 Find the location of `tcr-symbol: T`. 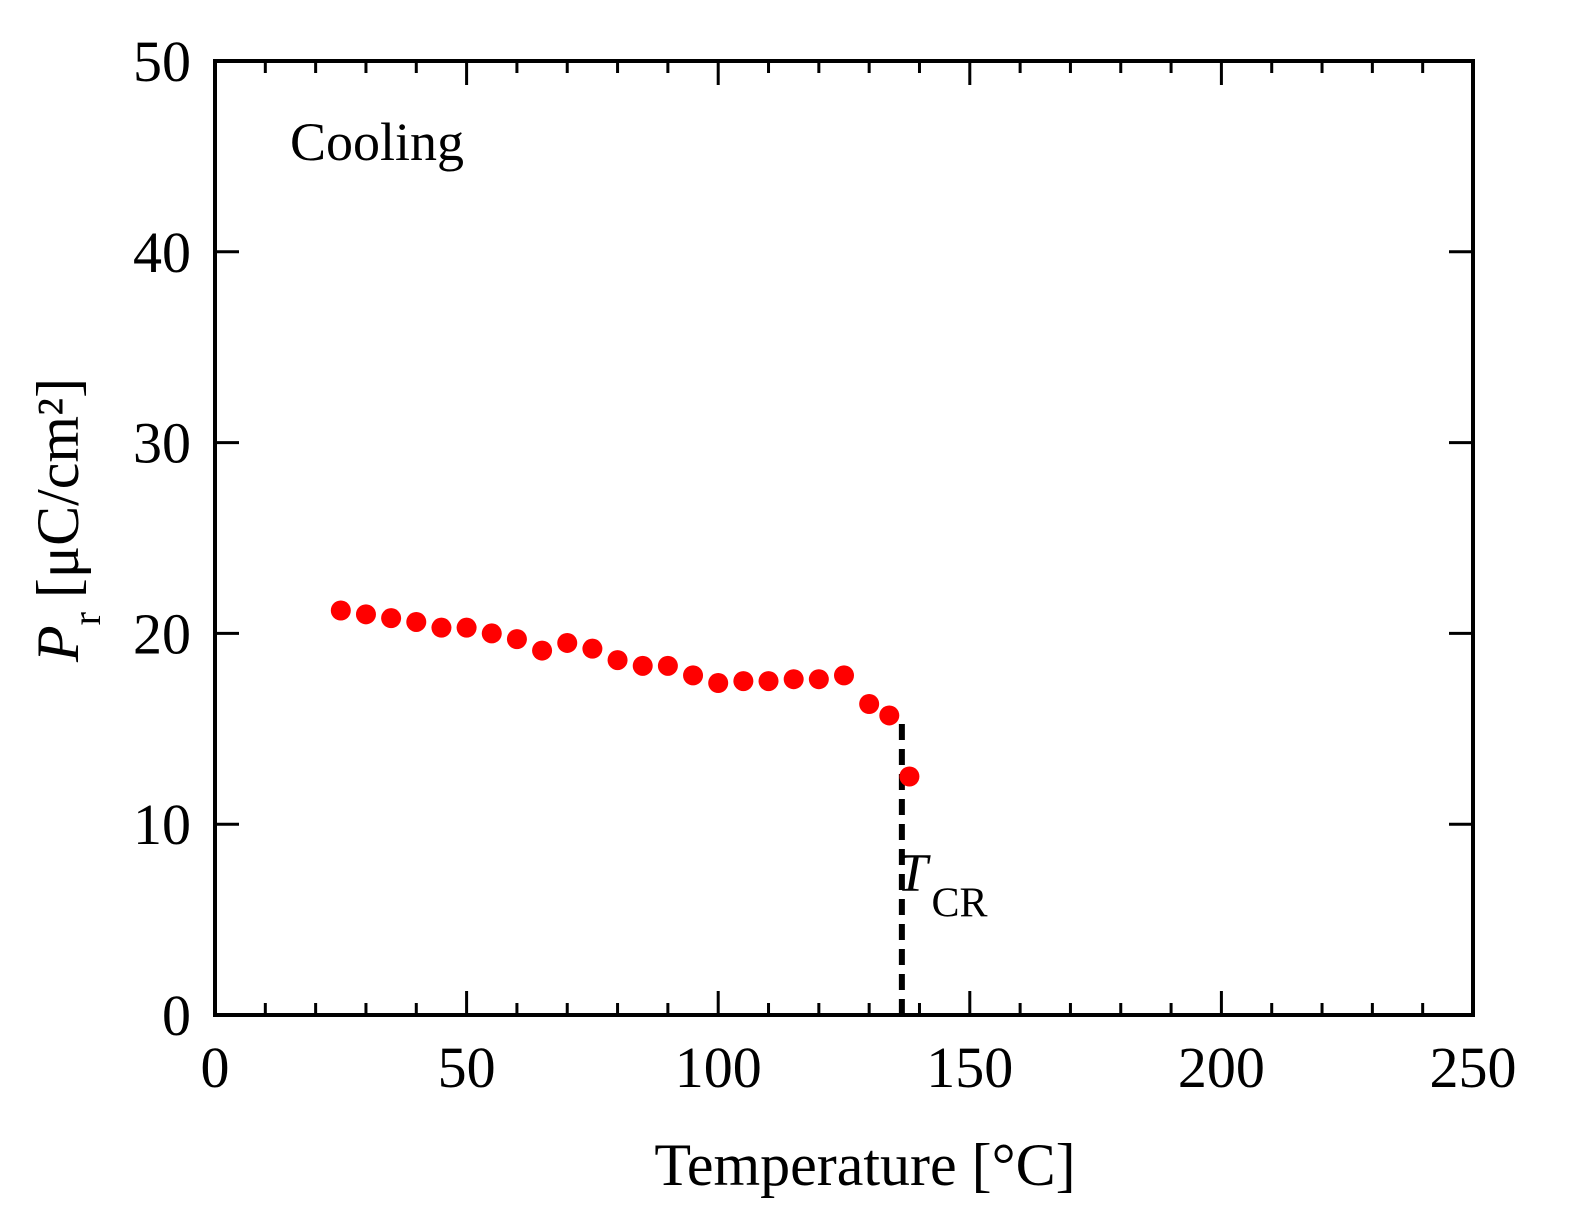

tcr-symbol: T is located at coordinates (914, 873).